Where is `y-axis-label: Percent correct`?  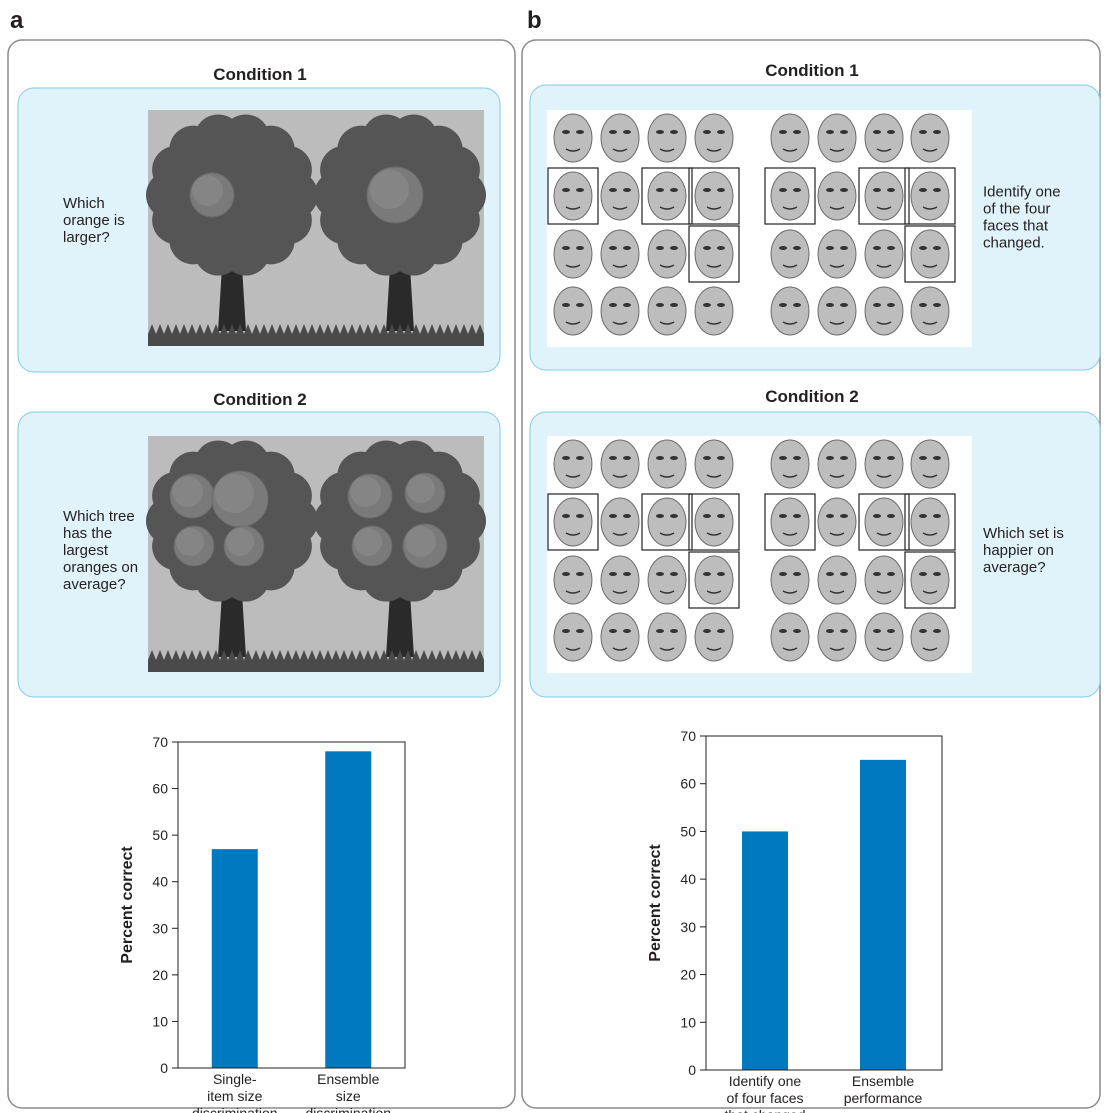
y-axis-label: Percent correct is located at coordinates (655, 903).